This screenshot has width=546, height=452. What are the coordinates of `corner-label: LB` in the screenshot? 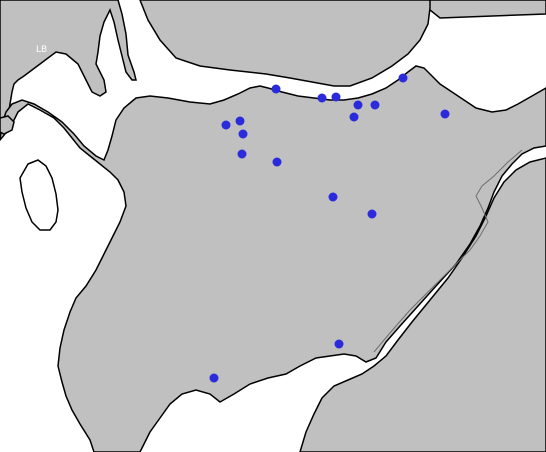 It's located at (41, 50).